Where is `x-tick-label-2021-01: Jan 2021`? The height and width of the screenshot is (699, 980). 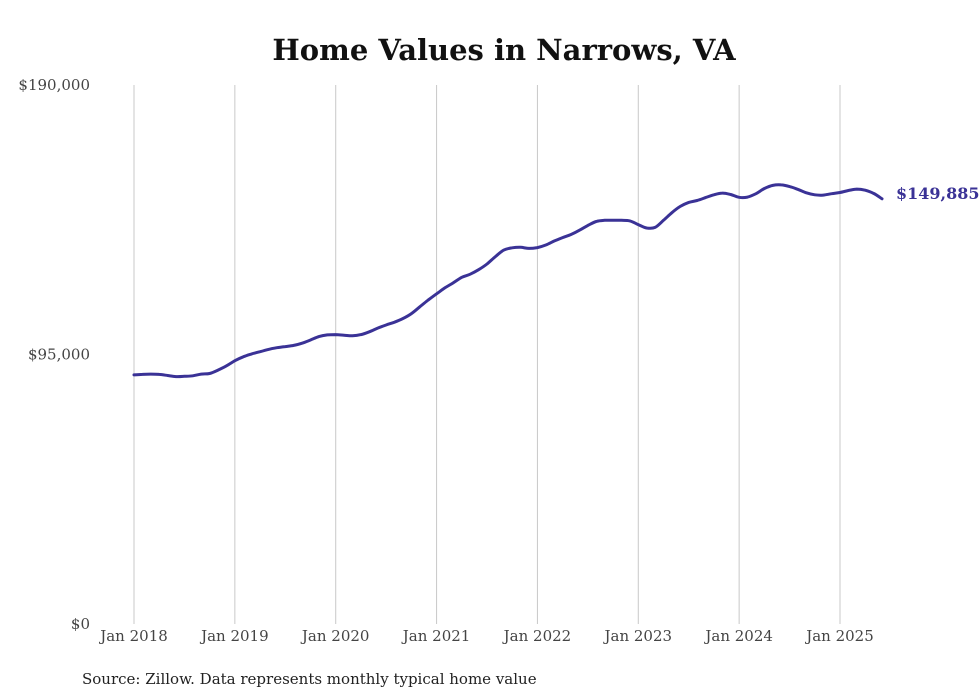
x-tick-label-2021-01: Jan 2021 is located at coordinates (436, 636).